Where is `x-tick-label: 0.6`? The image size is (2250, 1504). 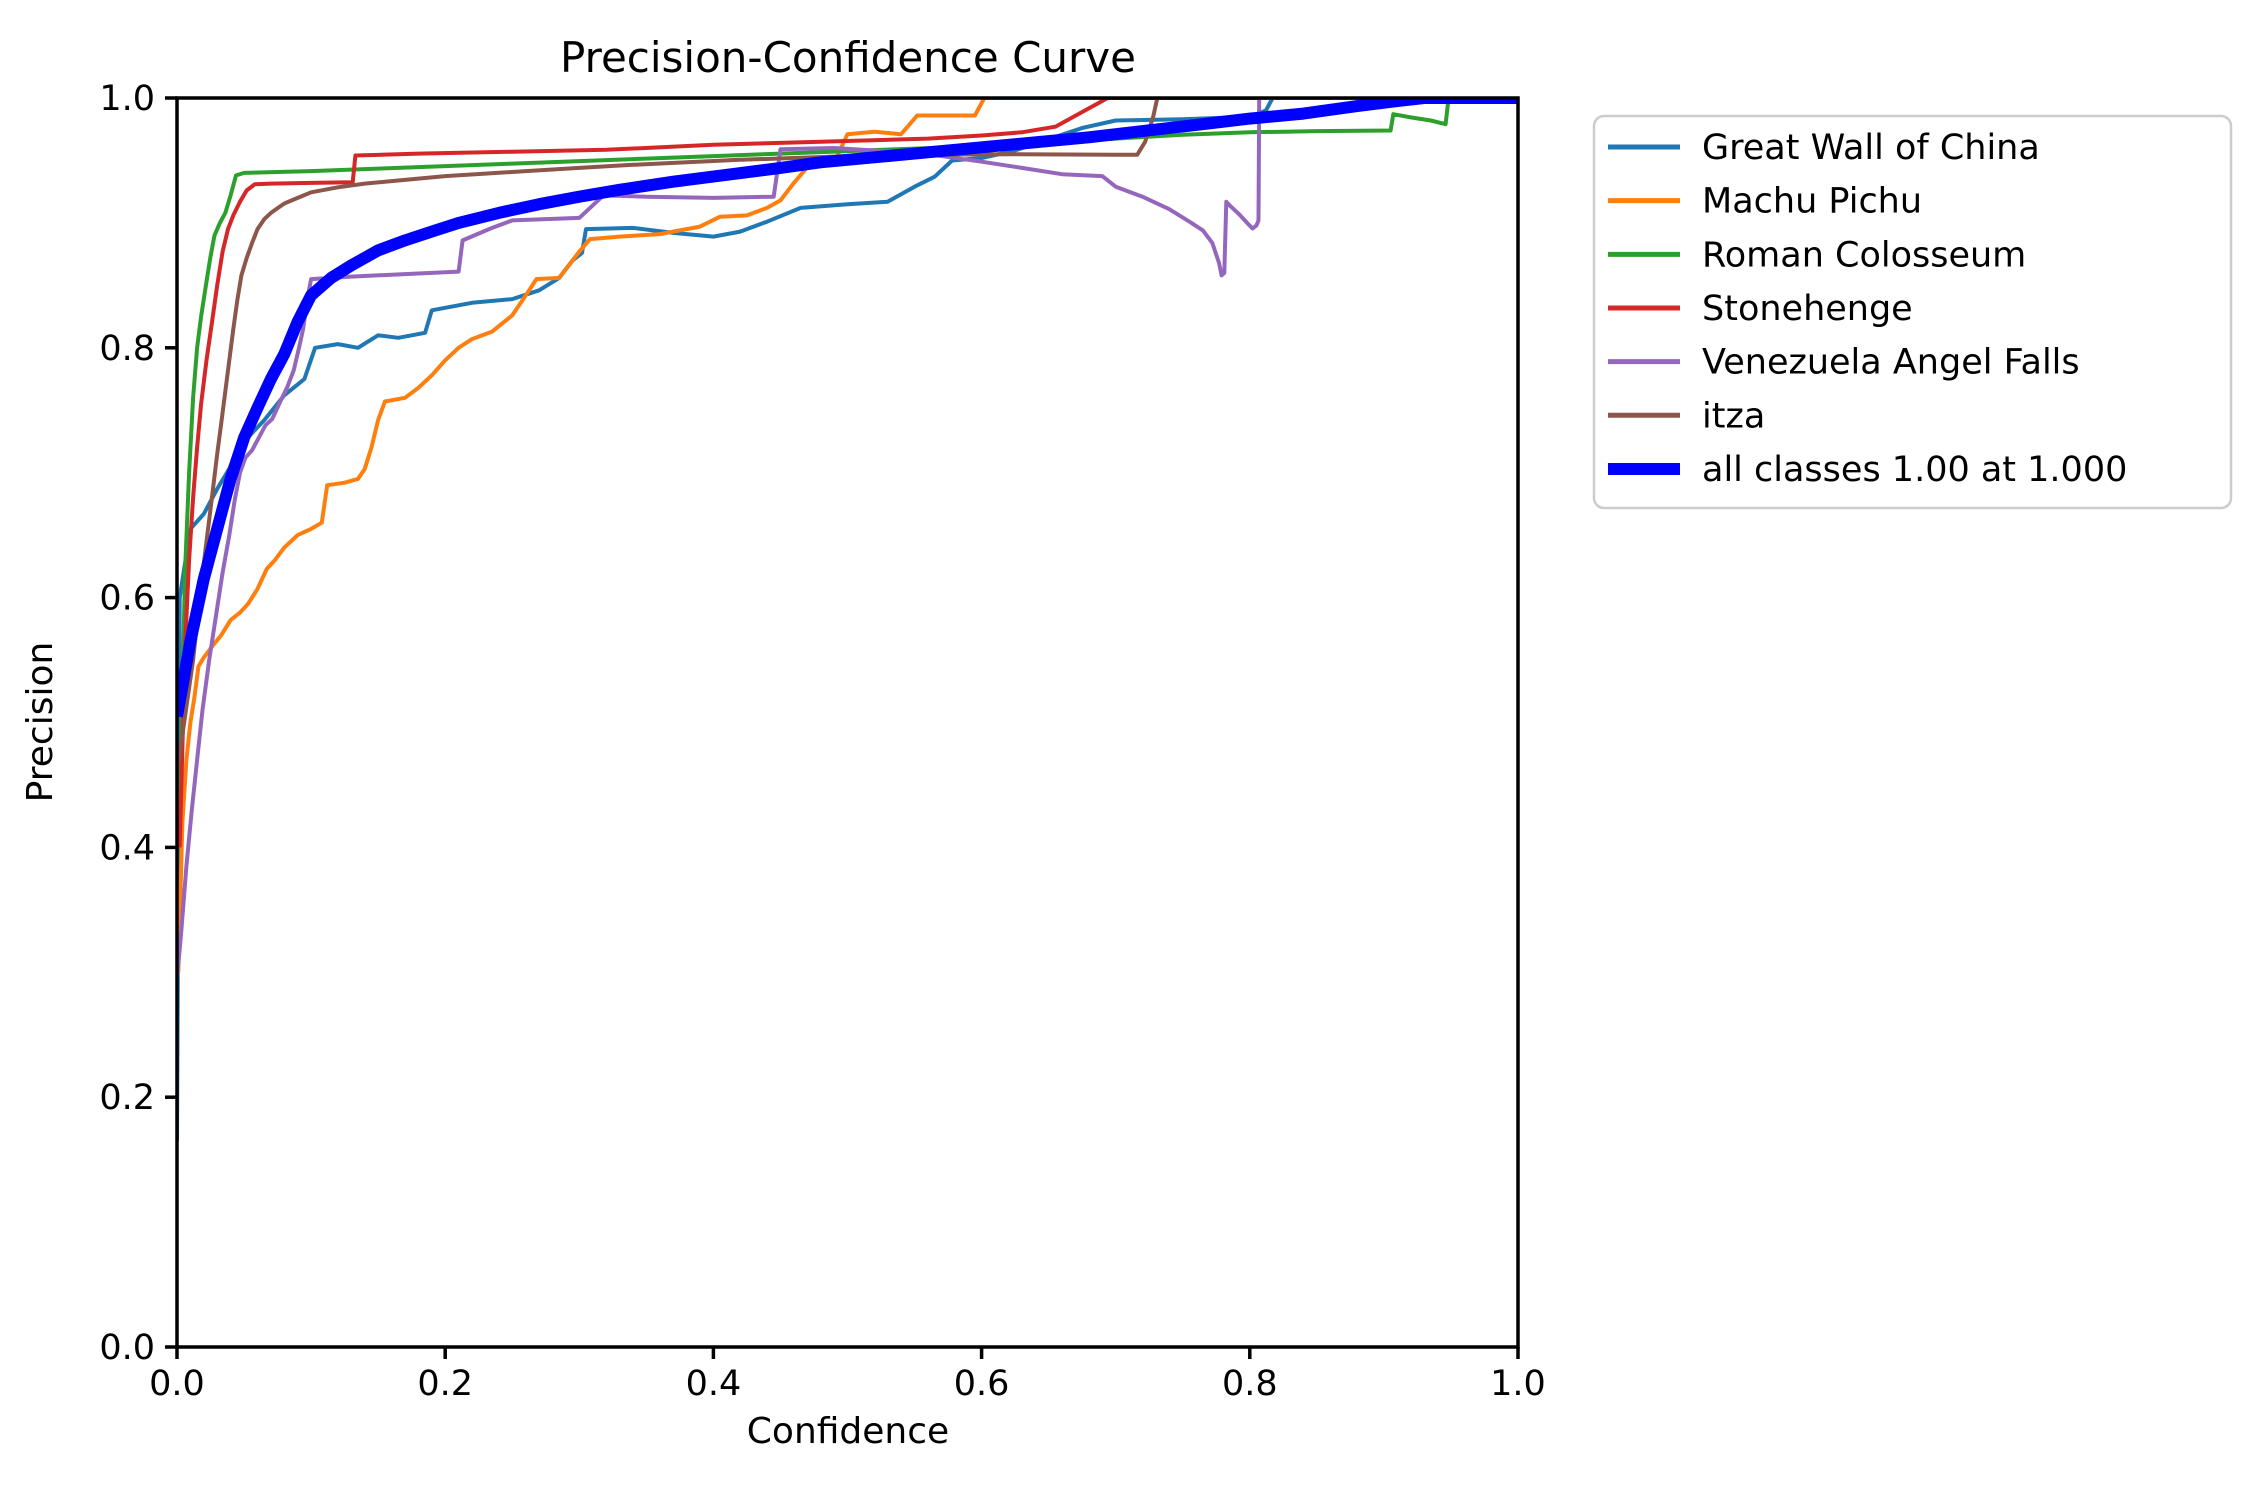
x-tick-label: 0.6 is located at coordinates (982, 1384).